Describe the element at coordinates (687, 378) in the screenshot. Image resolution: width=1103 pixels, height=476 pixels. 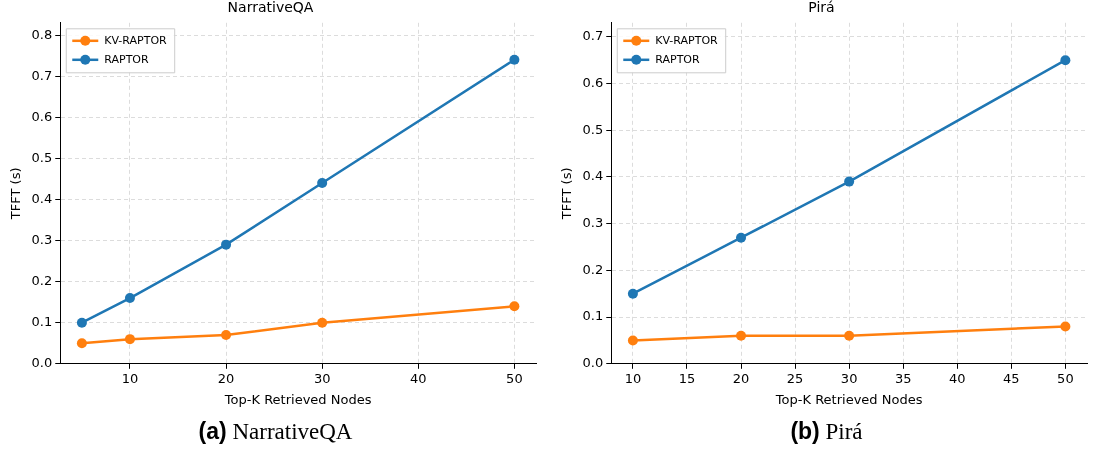
I see `x-tick-label: 15` at that location.